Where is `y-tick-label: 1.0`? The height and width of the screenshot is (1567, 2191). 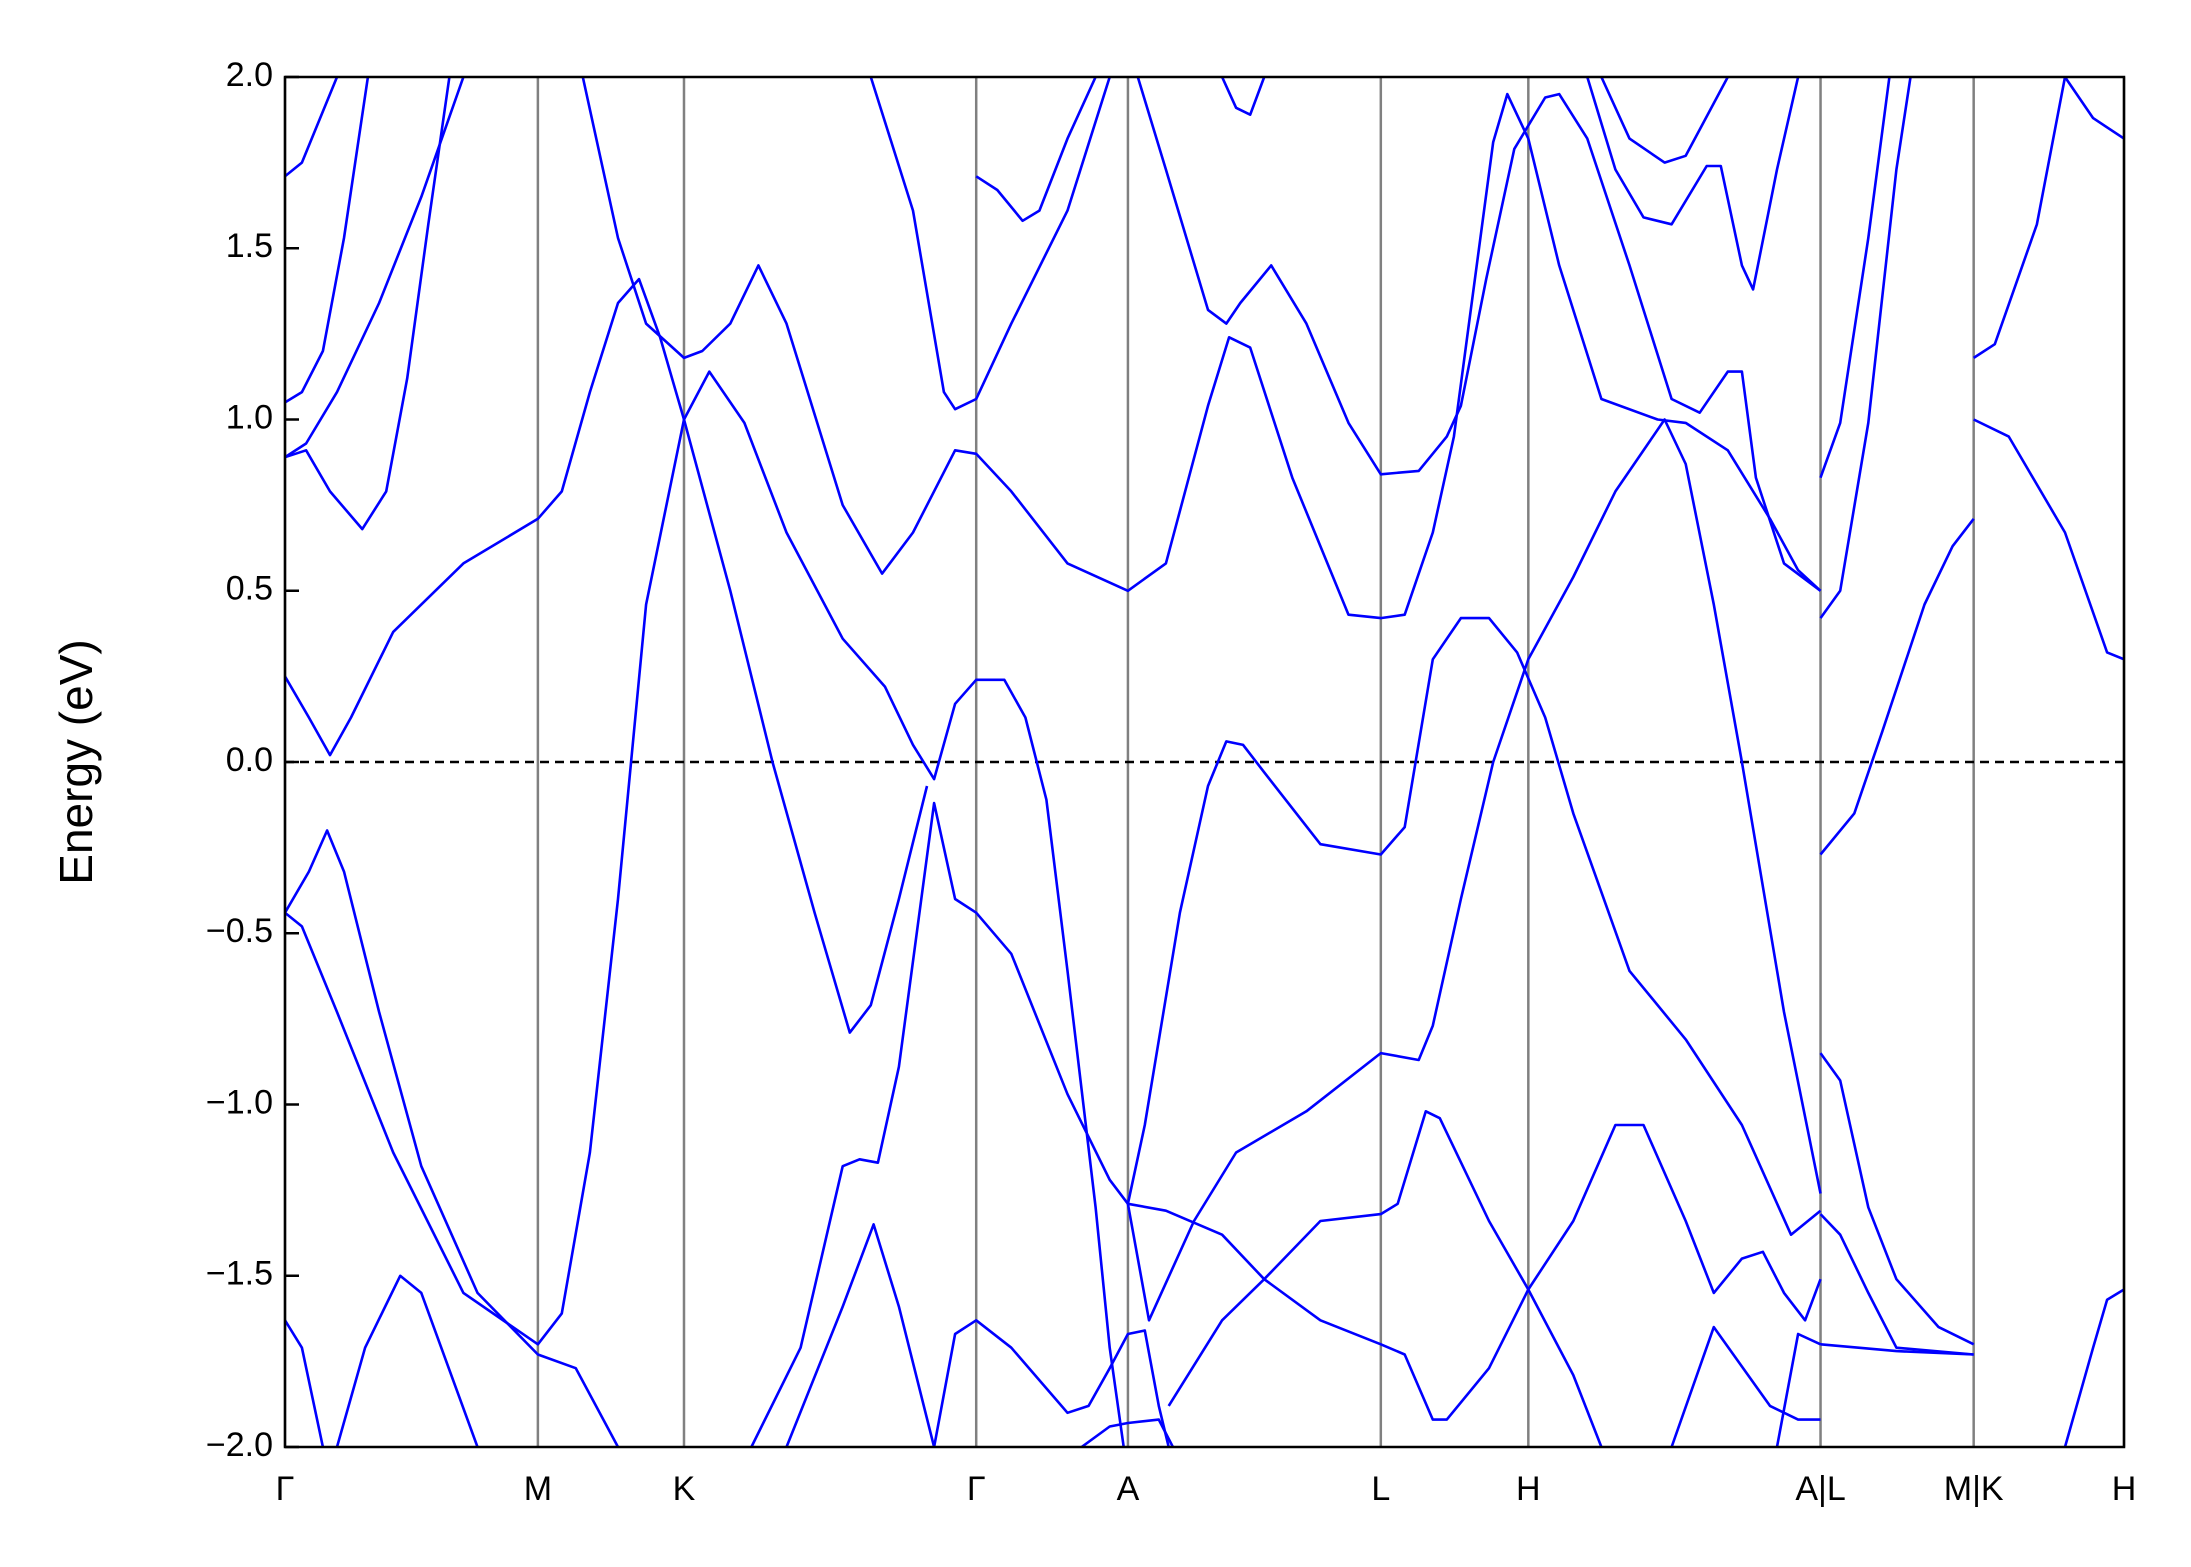
y-tick-label: 1.0 is located at coordinates (249, 417).